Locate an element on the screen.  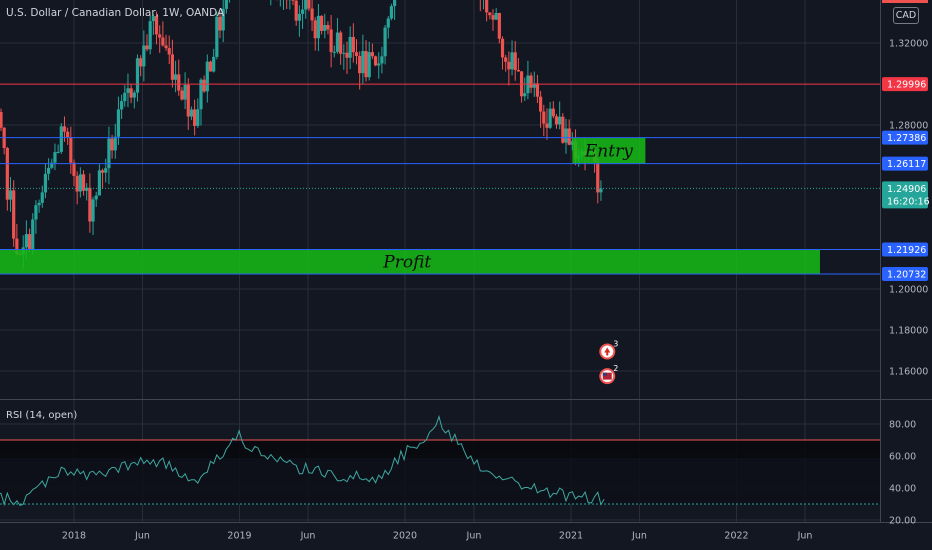
price-tick-label: 1.18000 is located at coordinates (908, 331).